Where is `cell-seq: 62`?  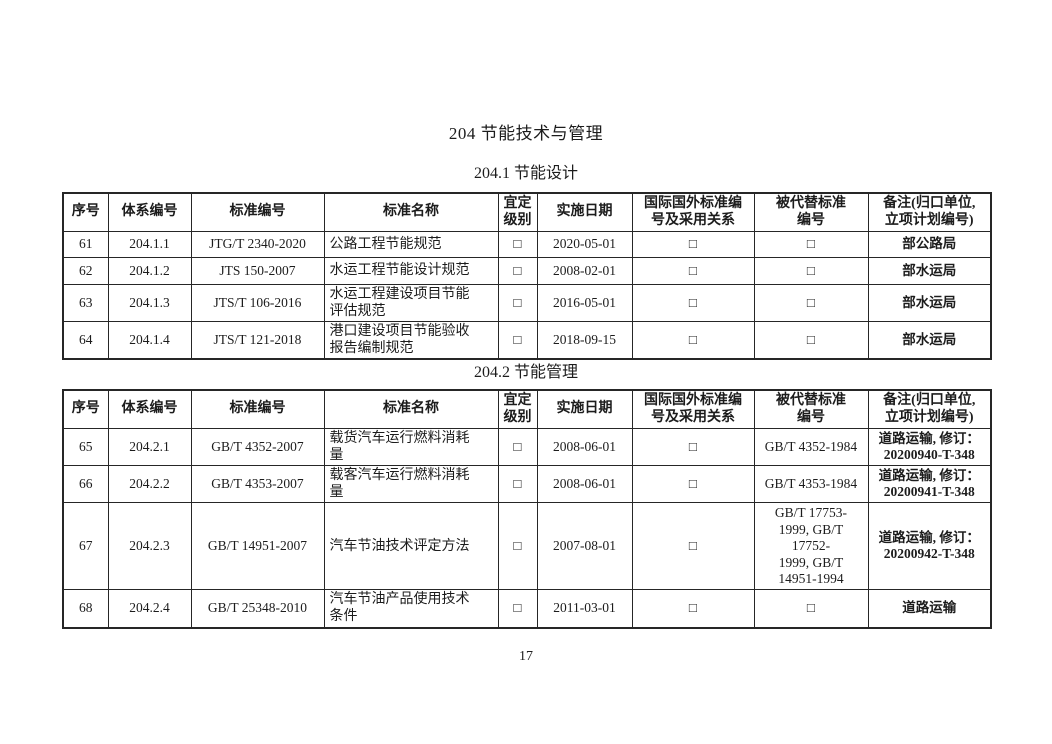
cell-seq: 62 is located at coordinates (85, 271).